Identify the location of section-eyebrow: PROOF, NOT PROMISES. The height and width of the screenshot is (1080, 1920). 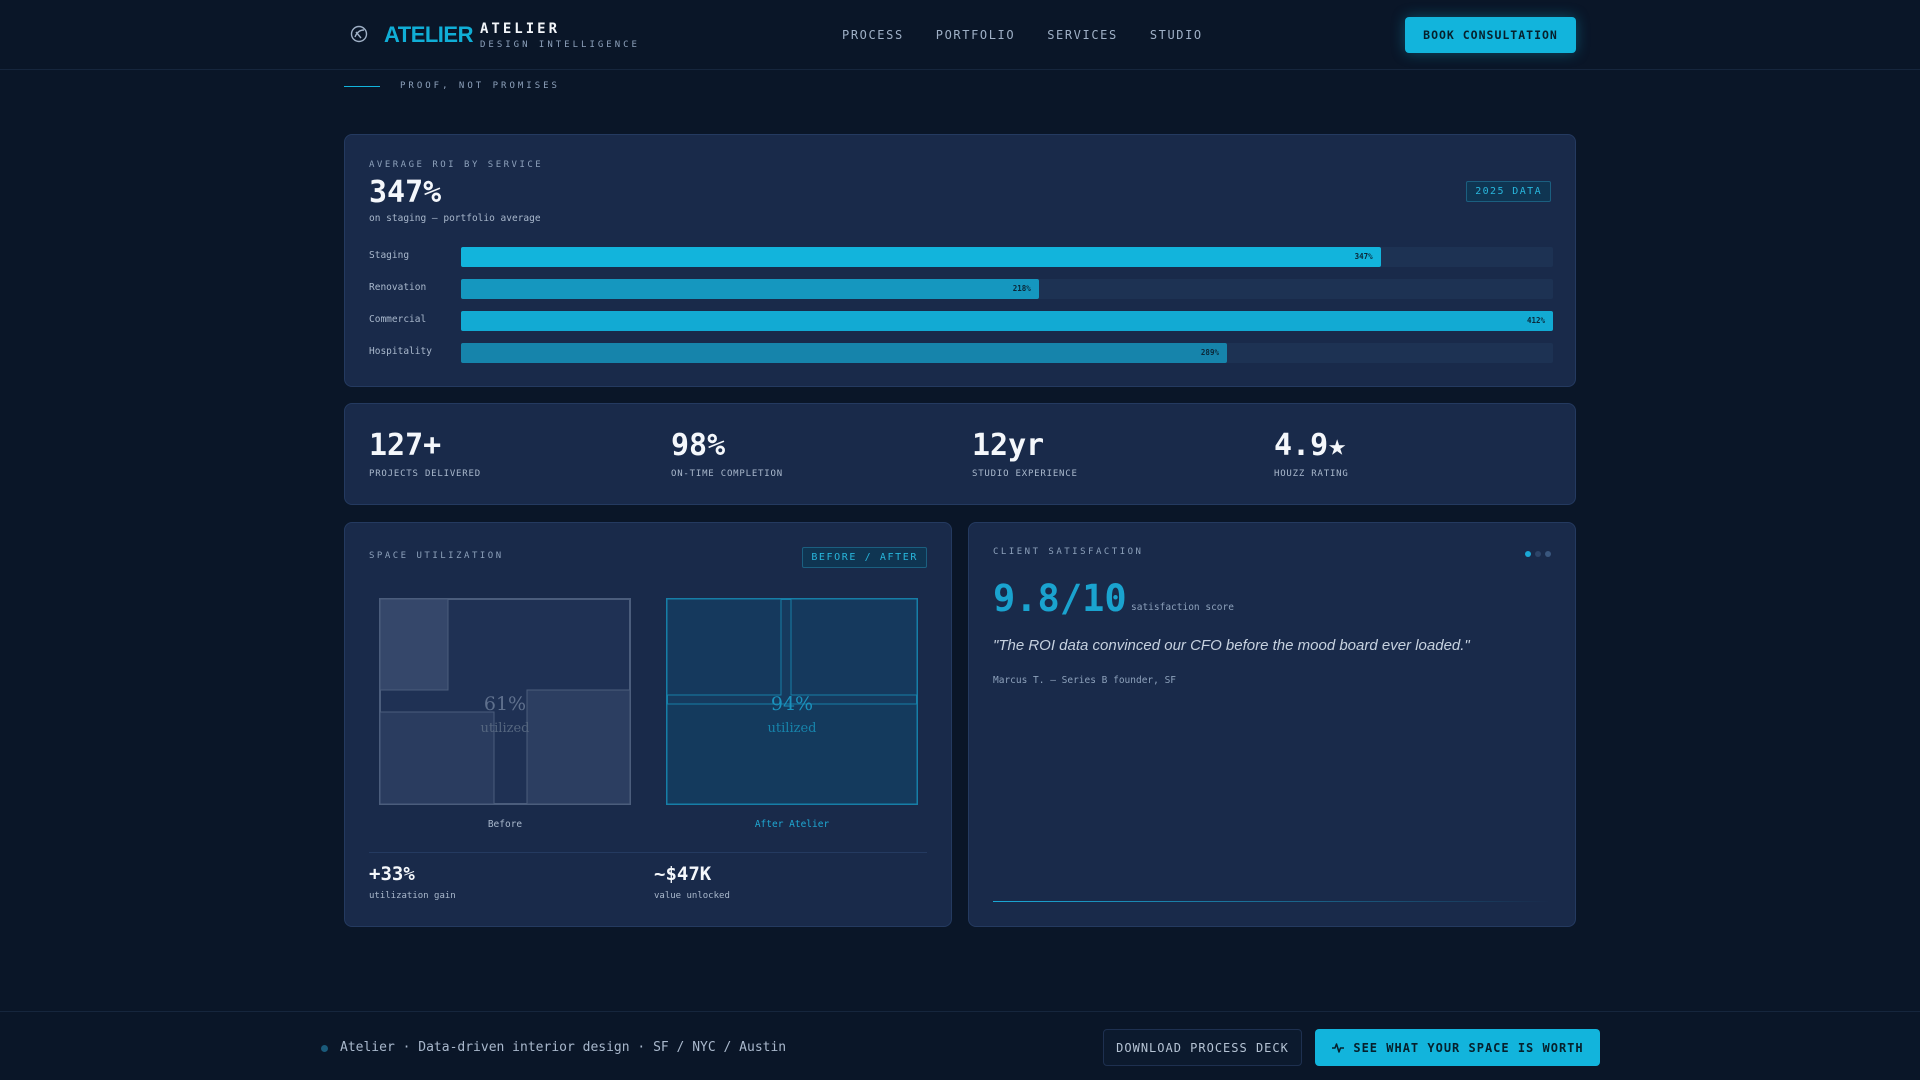
(480, 86).